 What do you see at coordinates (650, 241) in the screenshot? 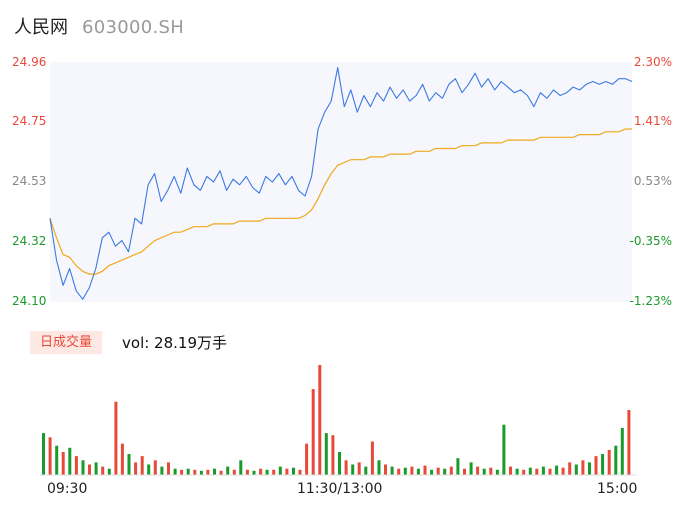
I see `percent-tick-label: -0.35%` at bounding box center [650, 241].